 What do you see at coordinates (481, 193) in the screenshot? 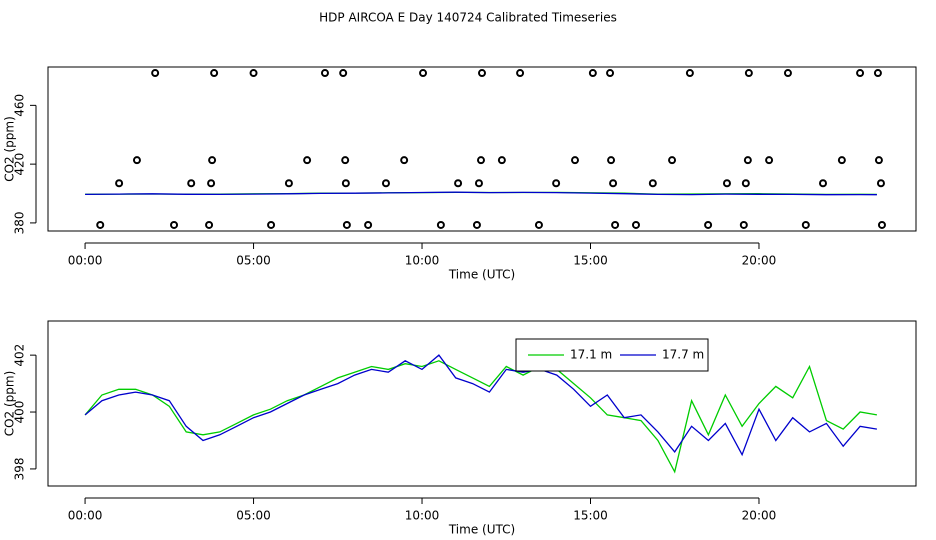
I see `series-line` at bounding box center [481, 193].